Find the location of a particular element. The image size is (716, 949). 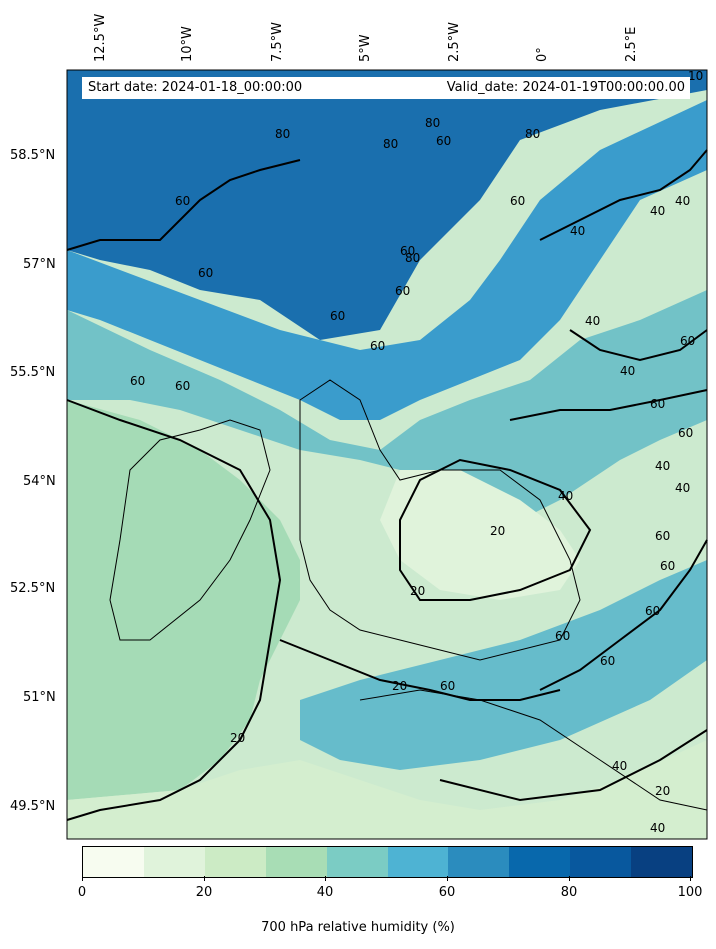

colorbar-tick-label: 100 is located at coordinates (690, 892).